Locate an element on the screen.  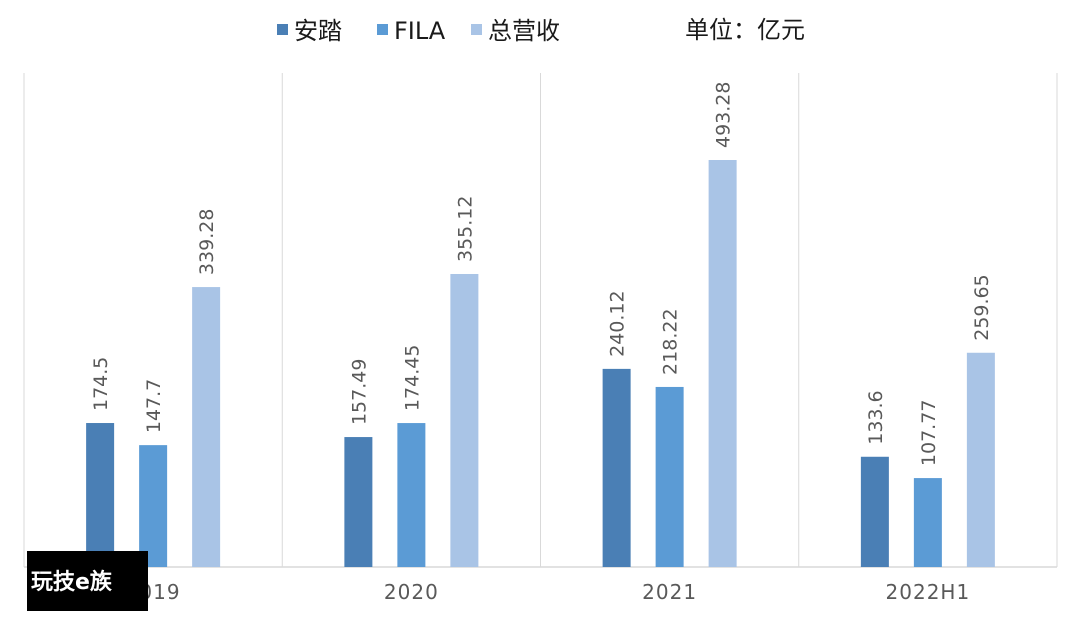
data-label-2020-0: 157.49 is located at coordinates (359, 392).